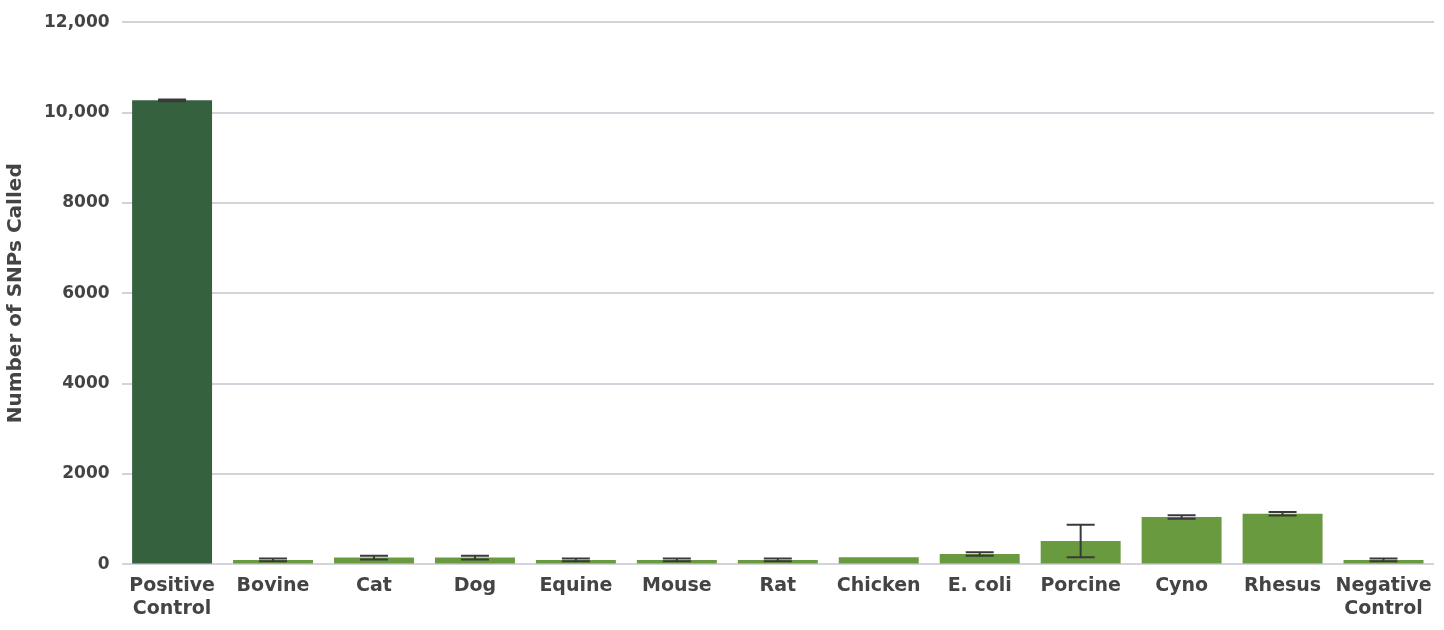  What do you see at coordinates (979, 583) in the screenshot?
I see `x-tick-label: E. coli` at bounding box center [979, 583].